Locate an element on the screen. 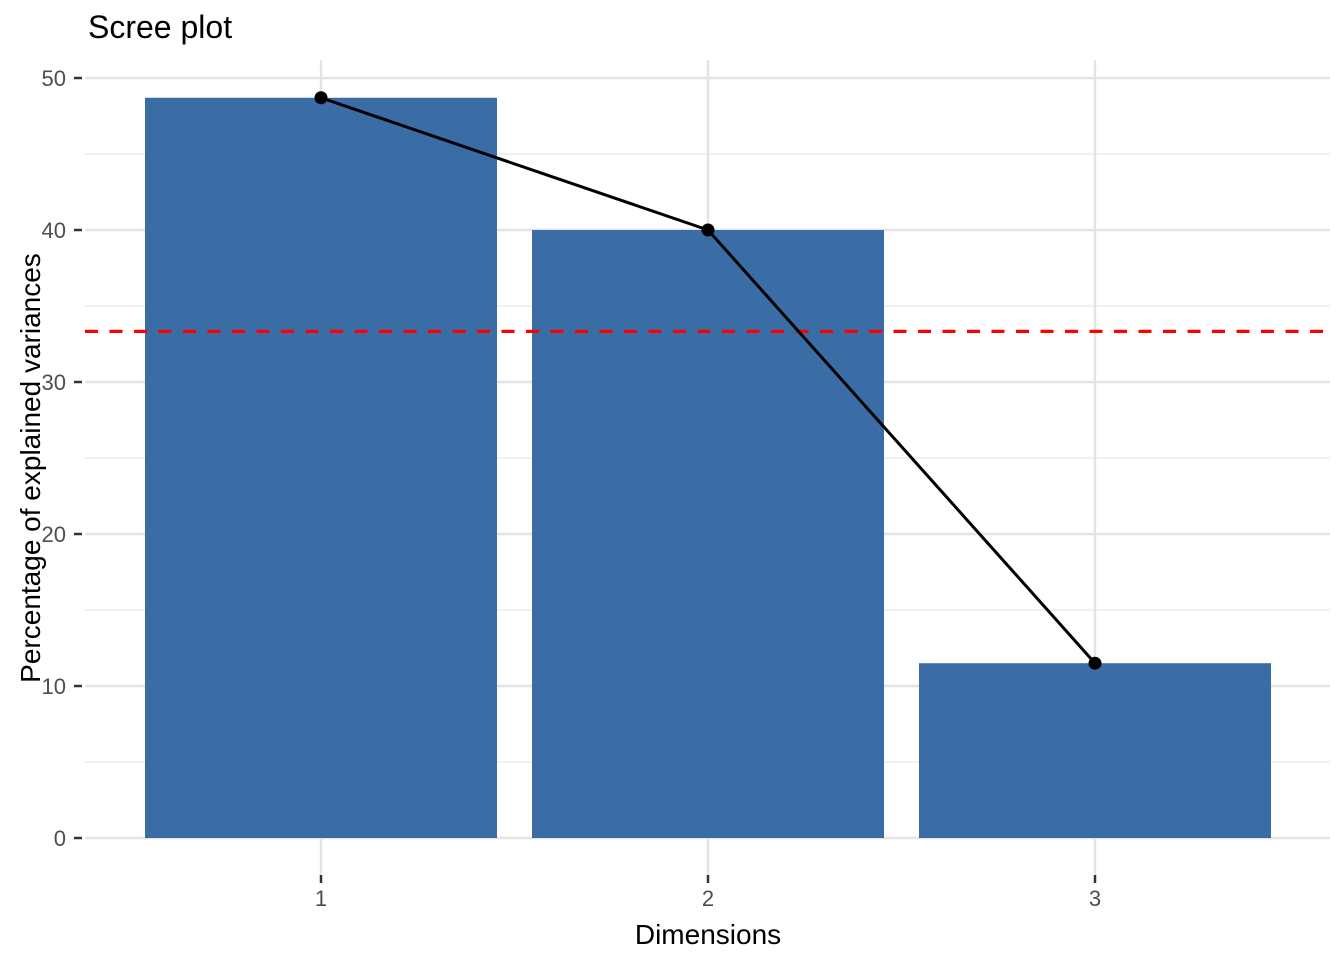 This screenshot has width=1344, height=960. x-axis-title: Dimensions is located at coordinates (708, 934).